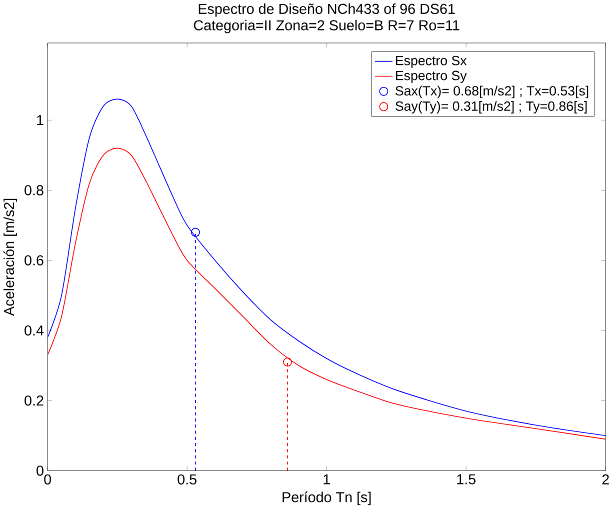 The width and height of the screenshot is (613, 509). What do you see at coordinates (34, 190) in the screenshot?
I see `y-tick-label: 0.8` at bounding box center [34, 190].